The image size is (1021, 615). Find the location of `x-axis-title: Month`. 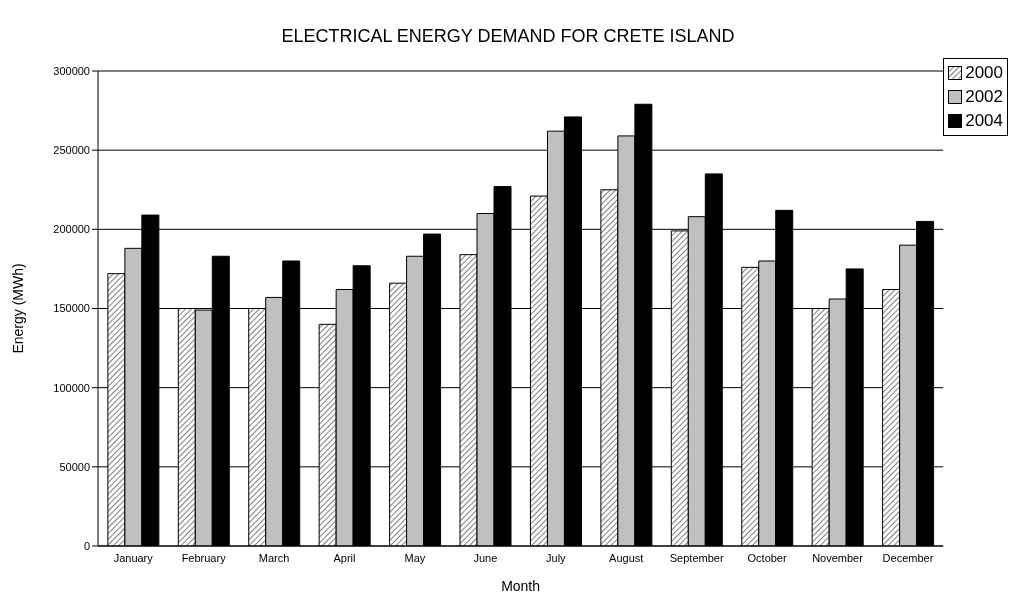

x-axis-title: Month is located at coordinates (521, 586).